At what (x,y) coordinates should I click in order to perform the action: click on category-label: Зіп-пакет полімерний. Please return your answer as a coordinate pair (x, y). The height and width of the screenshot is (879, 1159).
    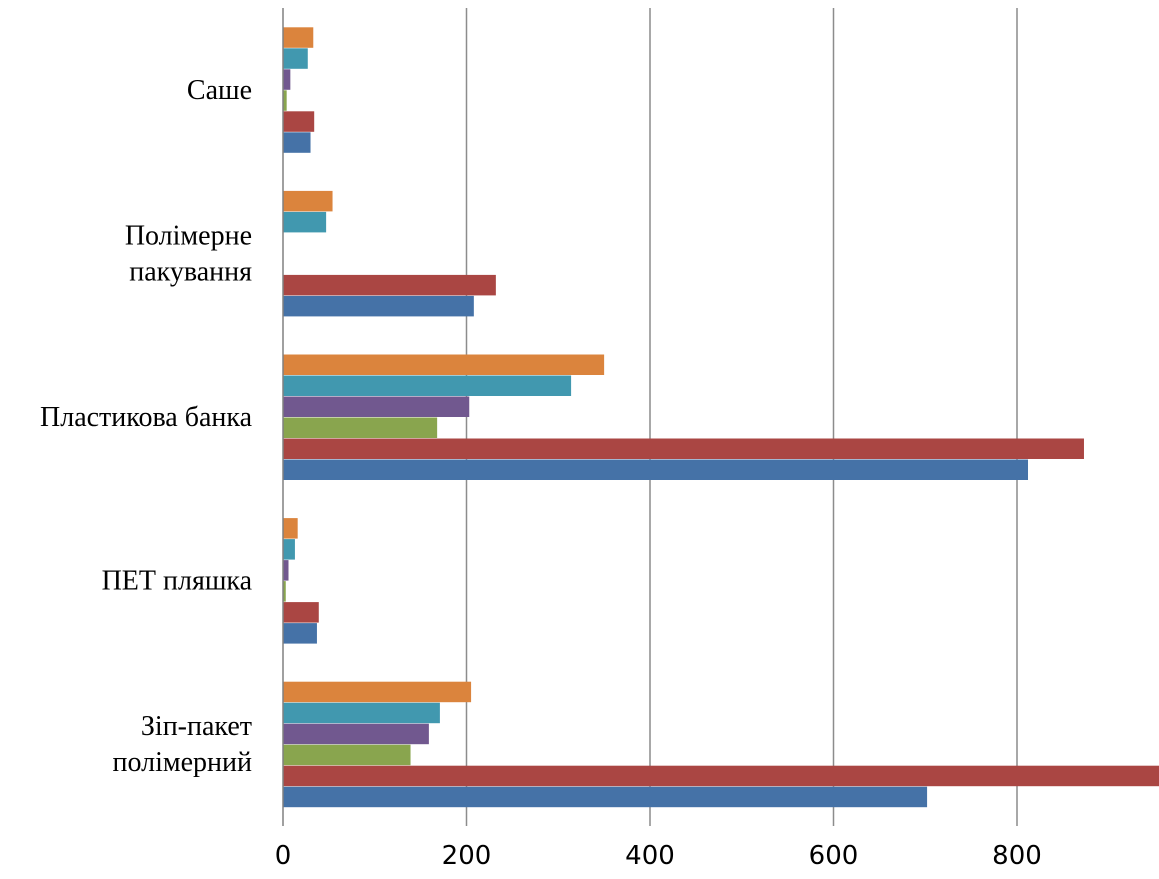
    Looking at the image, I should click on (182, 744).